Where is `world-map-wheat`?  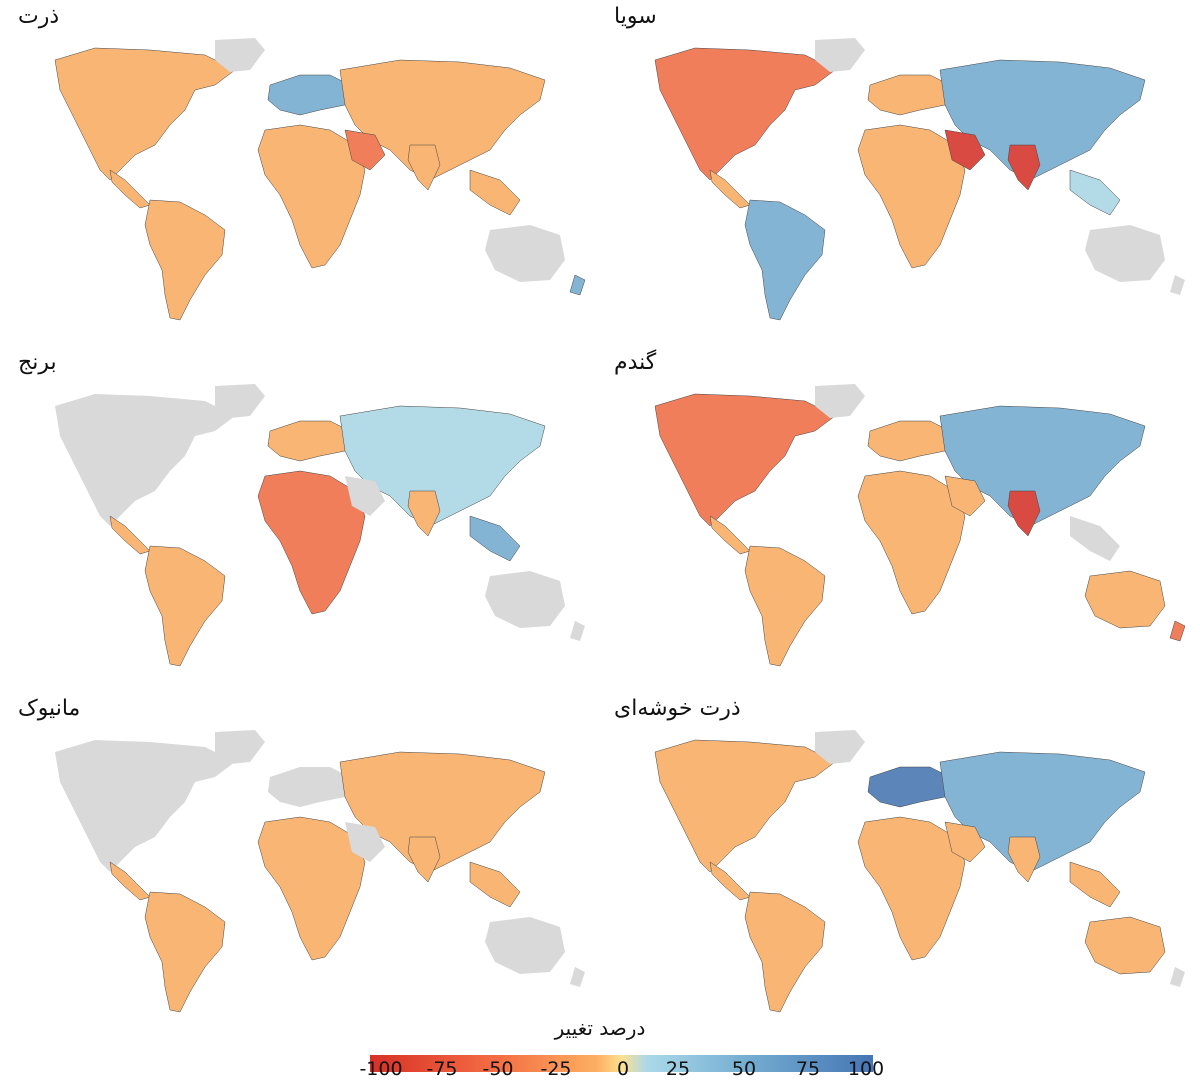 world-map-wheat is located at coordinates (920, 525).